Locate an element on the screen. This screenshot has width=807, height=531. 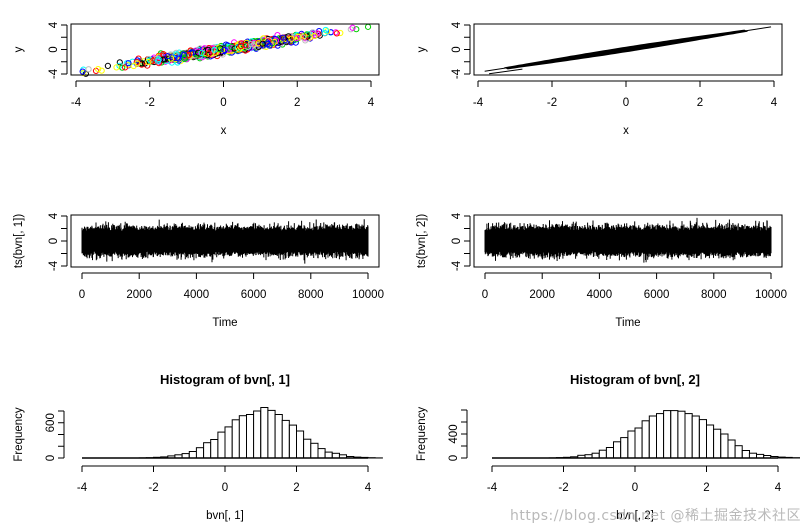
x-axis-title: Time is located at coordinates (224, 323).